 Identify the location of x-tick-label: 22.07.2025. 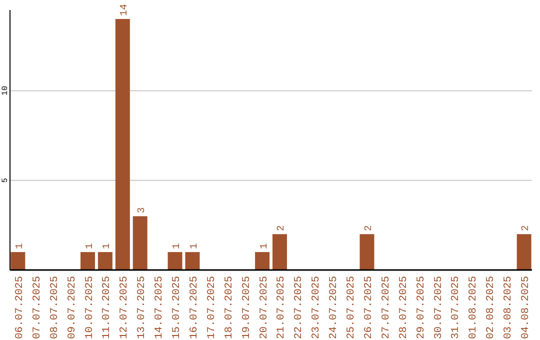
(299, 308).